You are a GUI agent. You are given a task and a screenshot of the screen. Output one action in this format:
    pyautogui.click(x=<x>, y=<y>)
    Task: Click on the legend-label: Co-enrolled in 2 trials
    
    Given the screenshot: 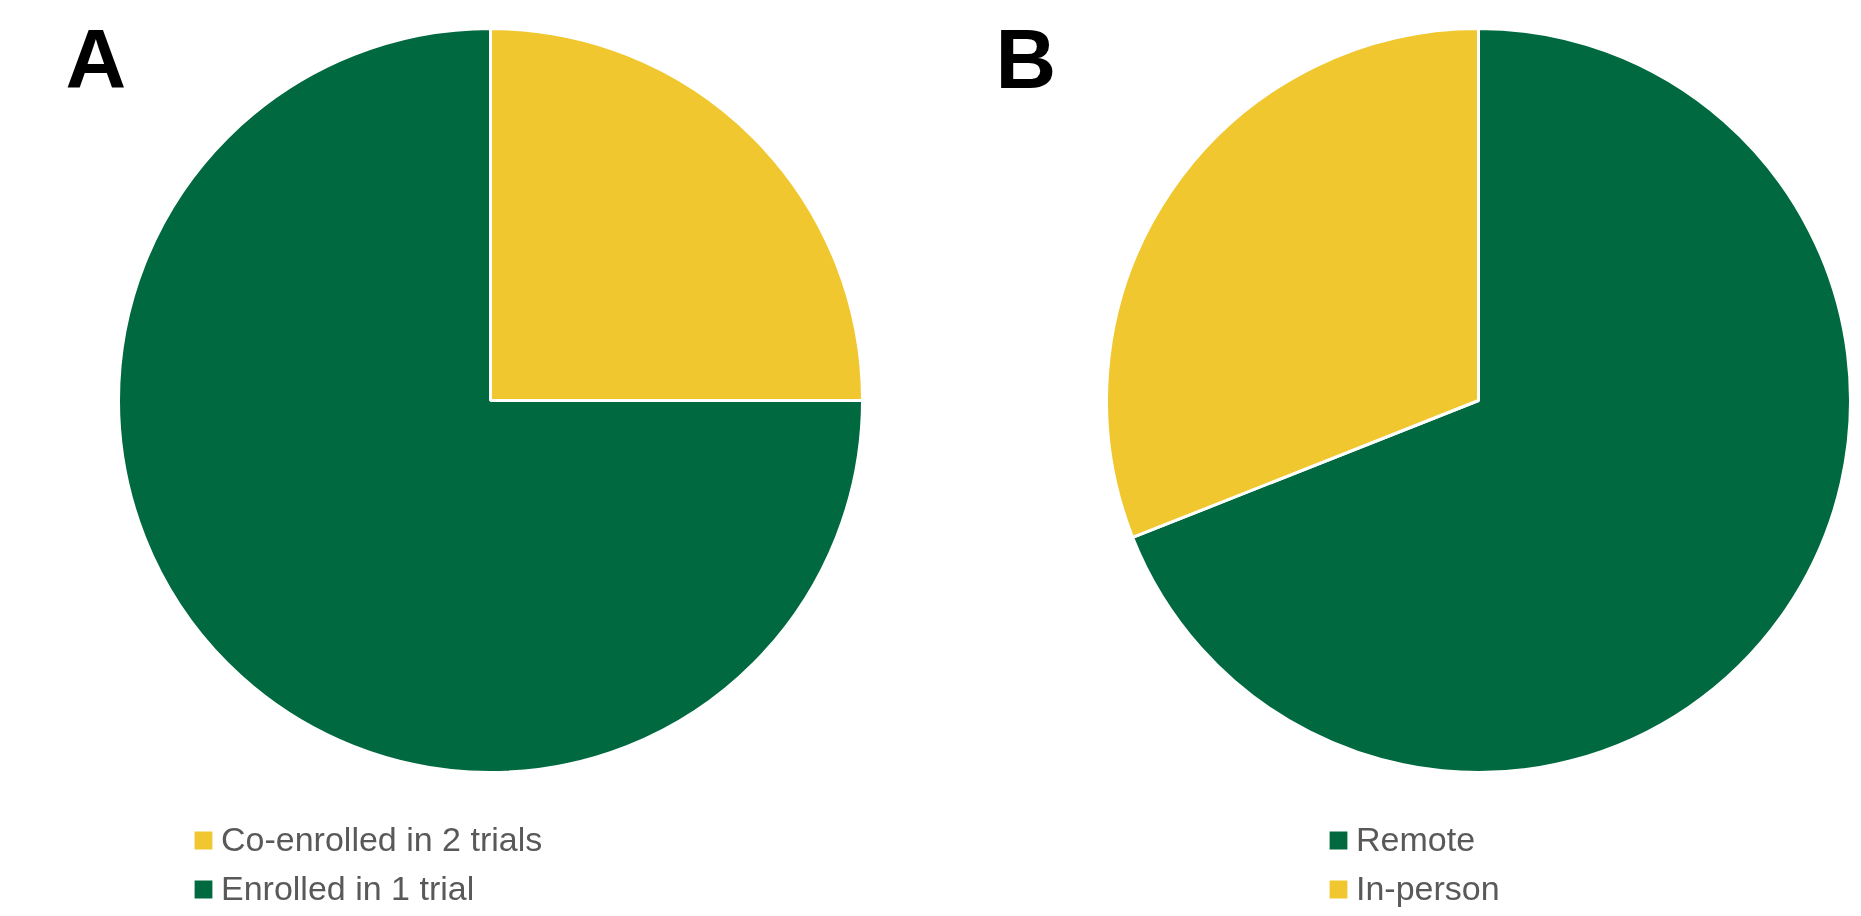 What is the action you would take?
    pyautogui.click(x=382, y=839)
    